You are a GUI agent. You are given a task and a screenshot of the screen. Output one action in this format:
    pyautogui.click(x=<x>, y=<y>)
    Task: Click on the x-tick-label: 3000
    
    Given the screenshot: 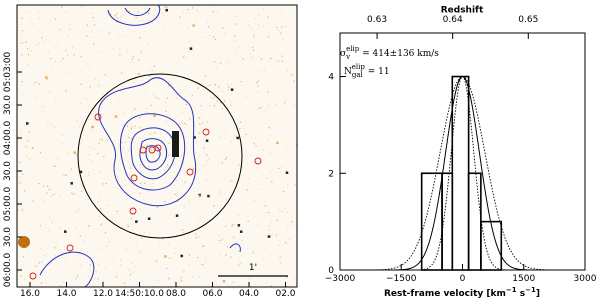 What is the action you would take?
    pyautogui.click(x=585, y=279)
    